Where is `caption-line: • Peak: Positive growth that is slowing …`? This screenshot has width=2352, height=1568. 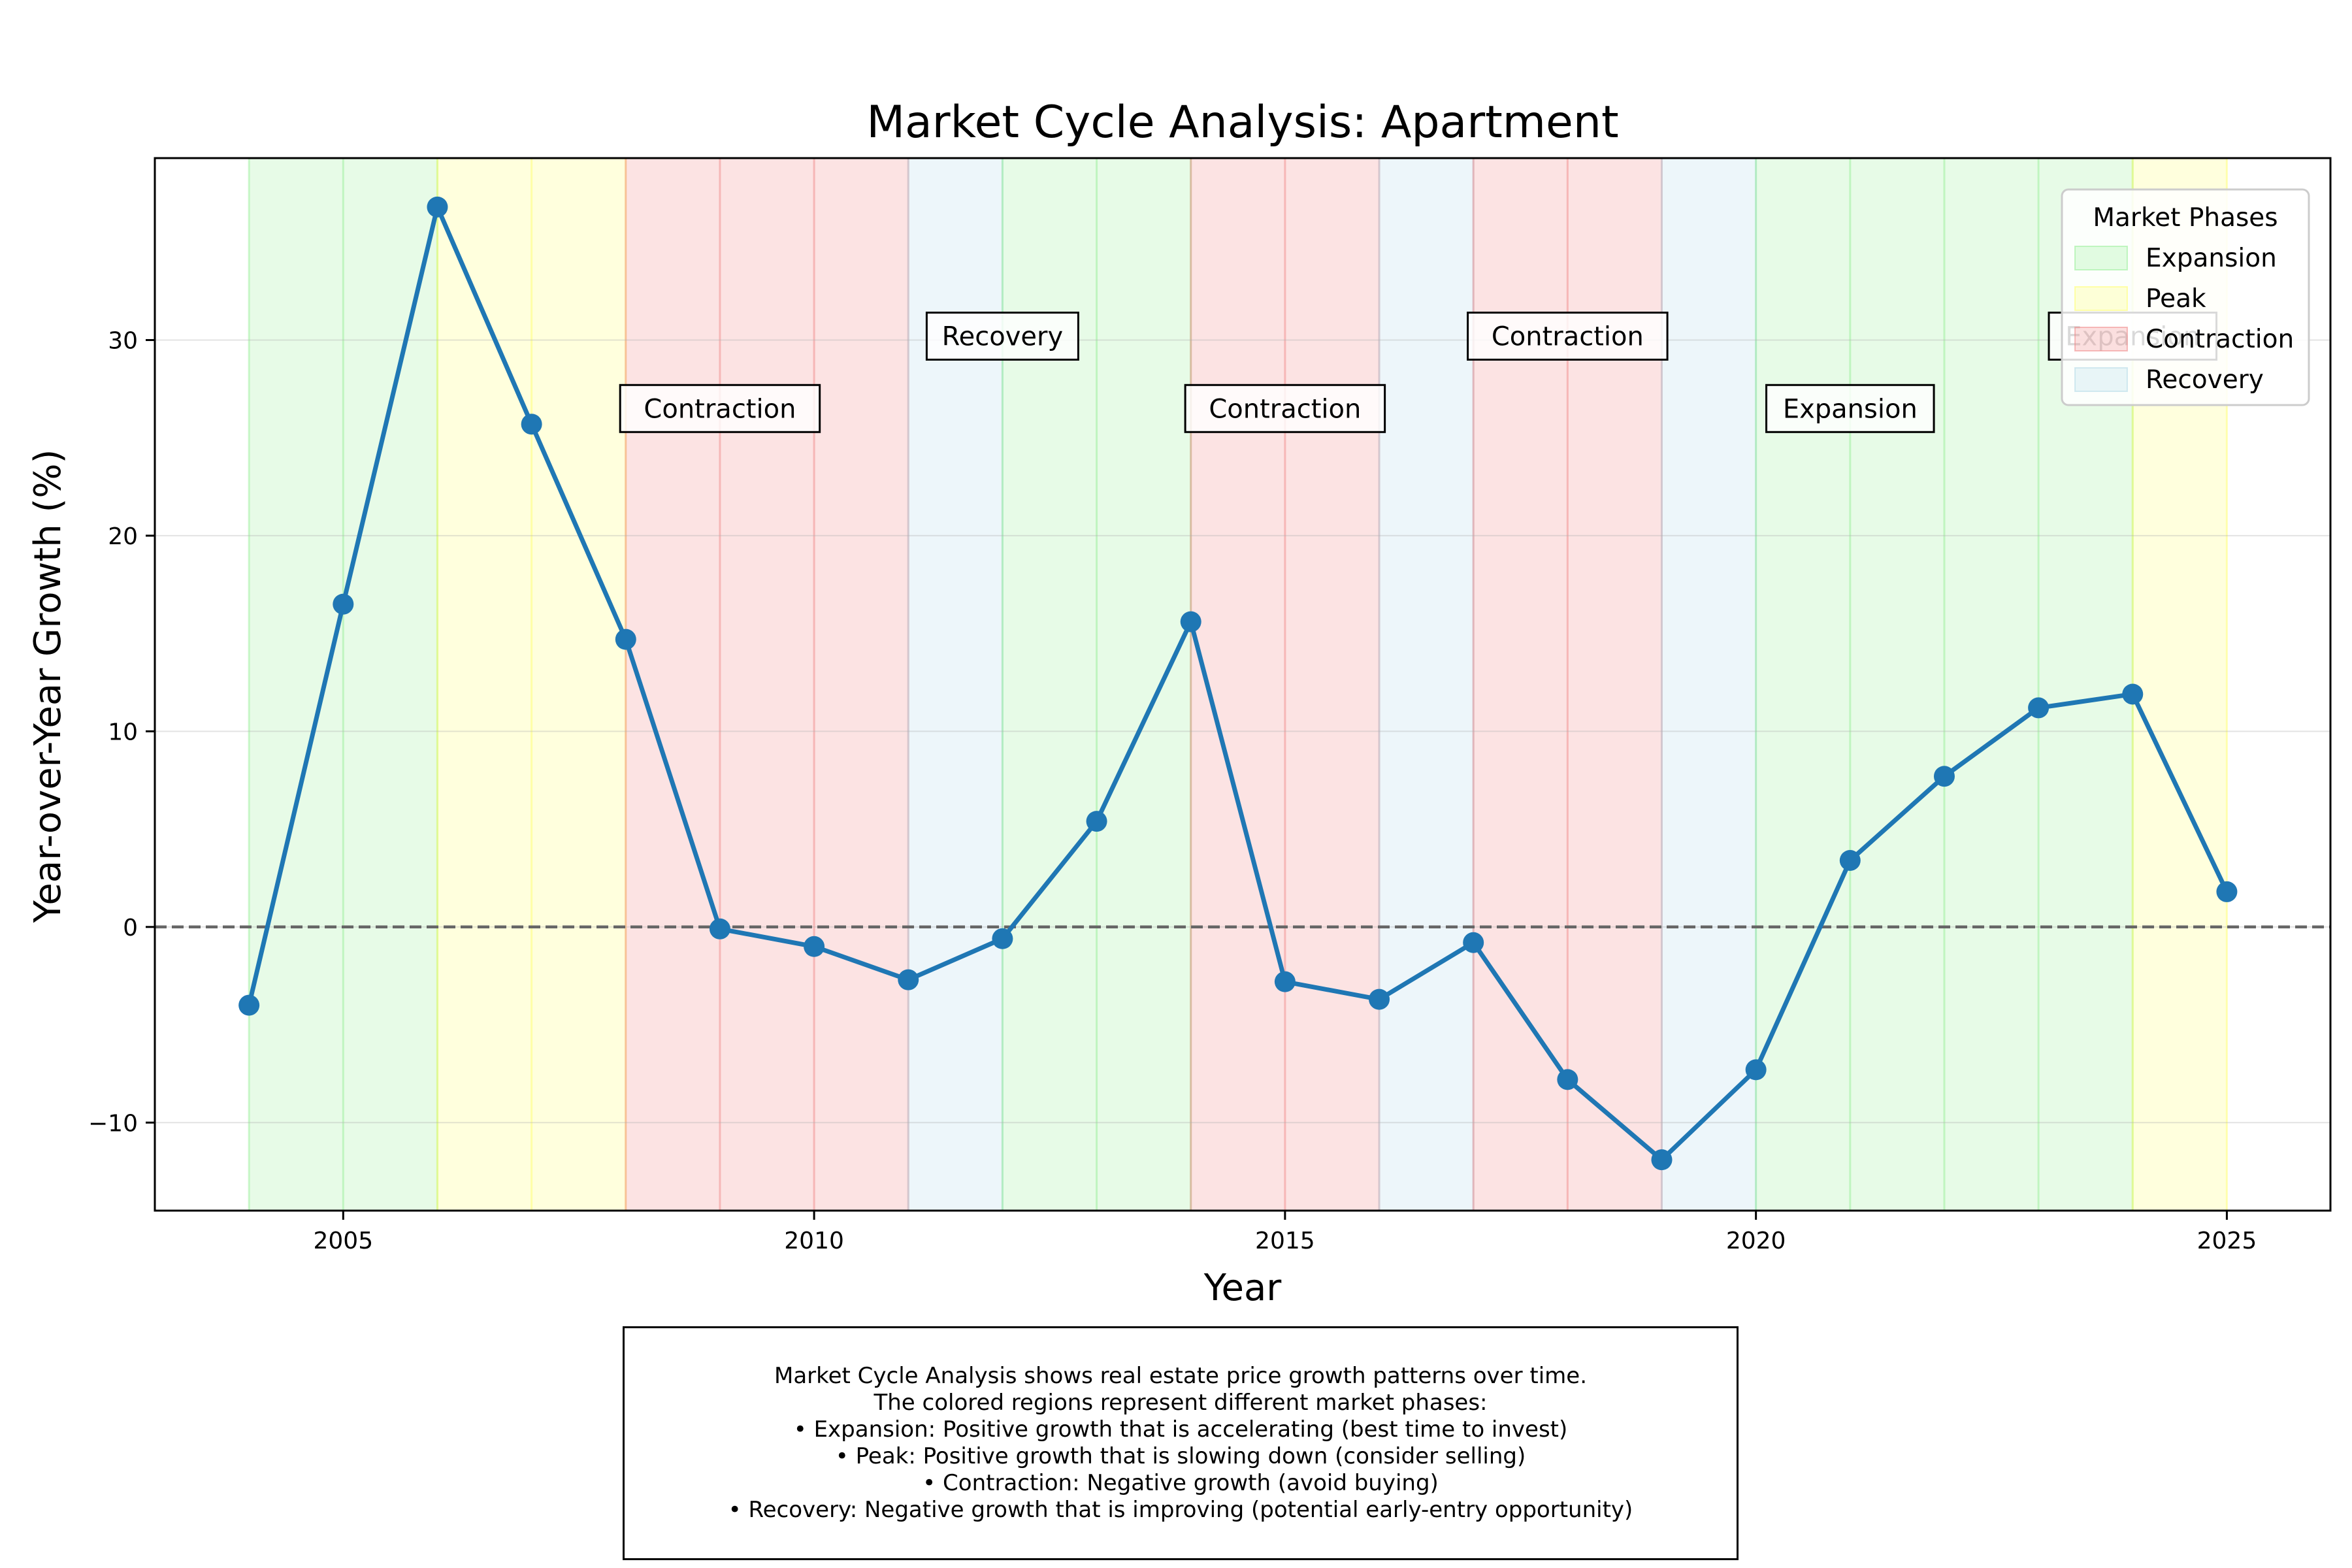 caption-line: • Peak: Positive growth that is slowing … is located at coordinates (1180, 1456).